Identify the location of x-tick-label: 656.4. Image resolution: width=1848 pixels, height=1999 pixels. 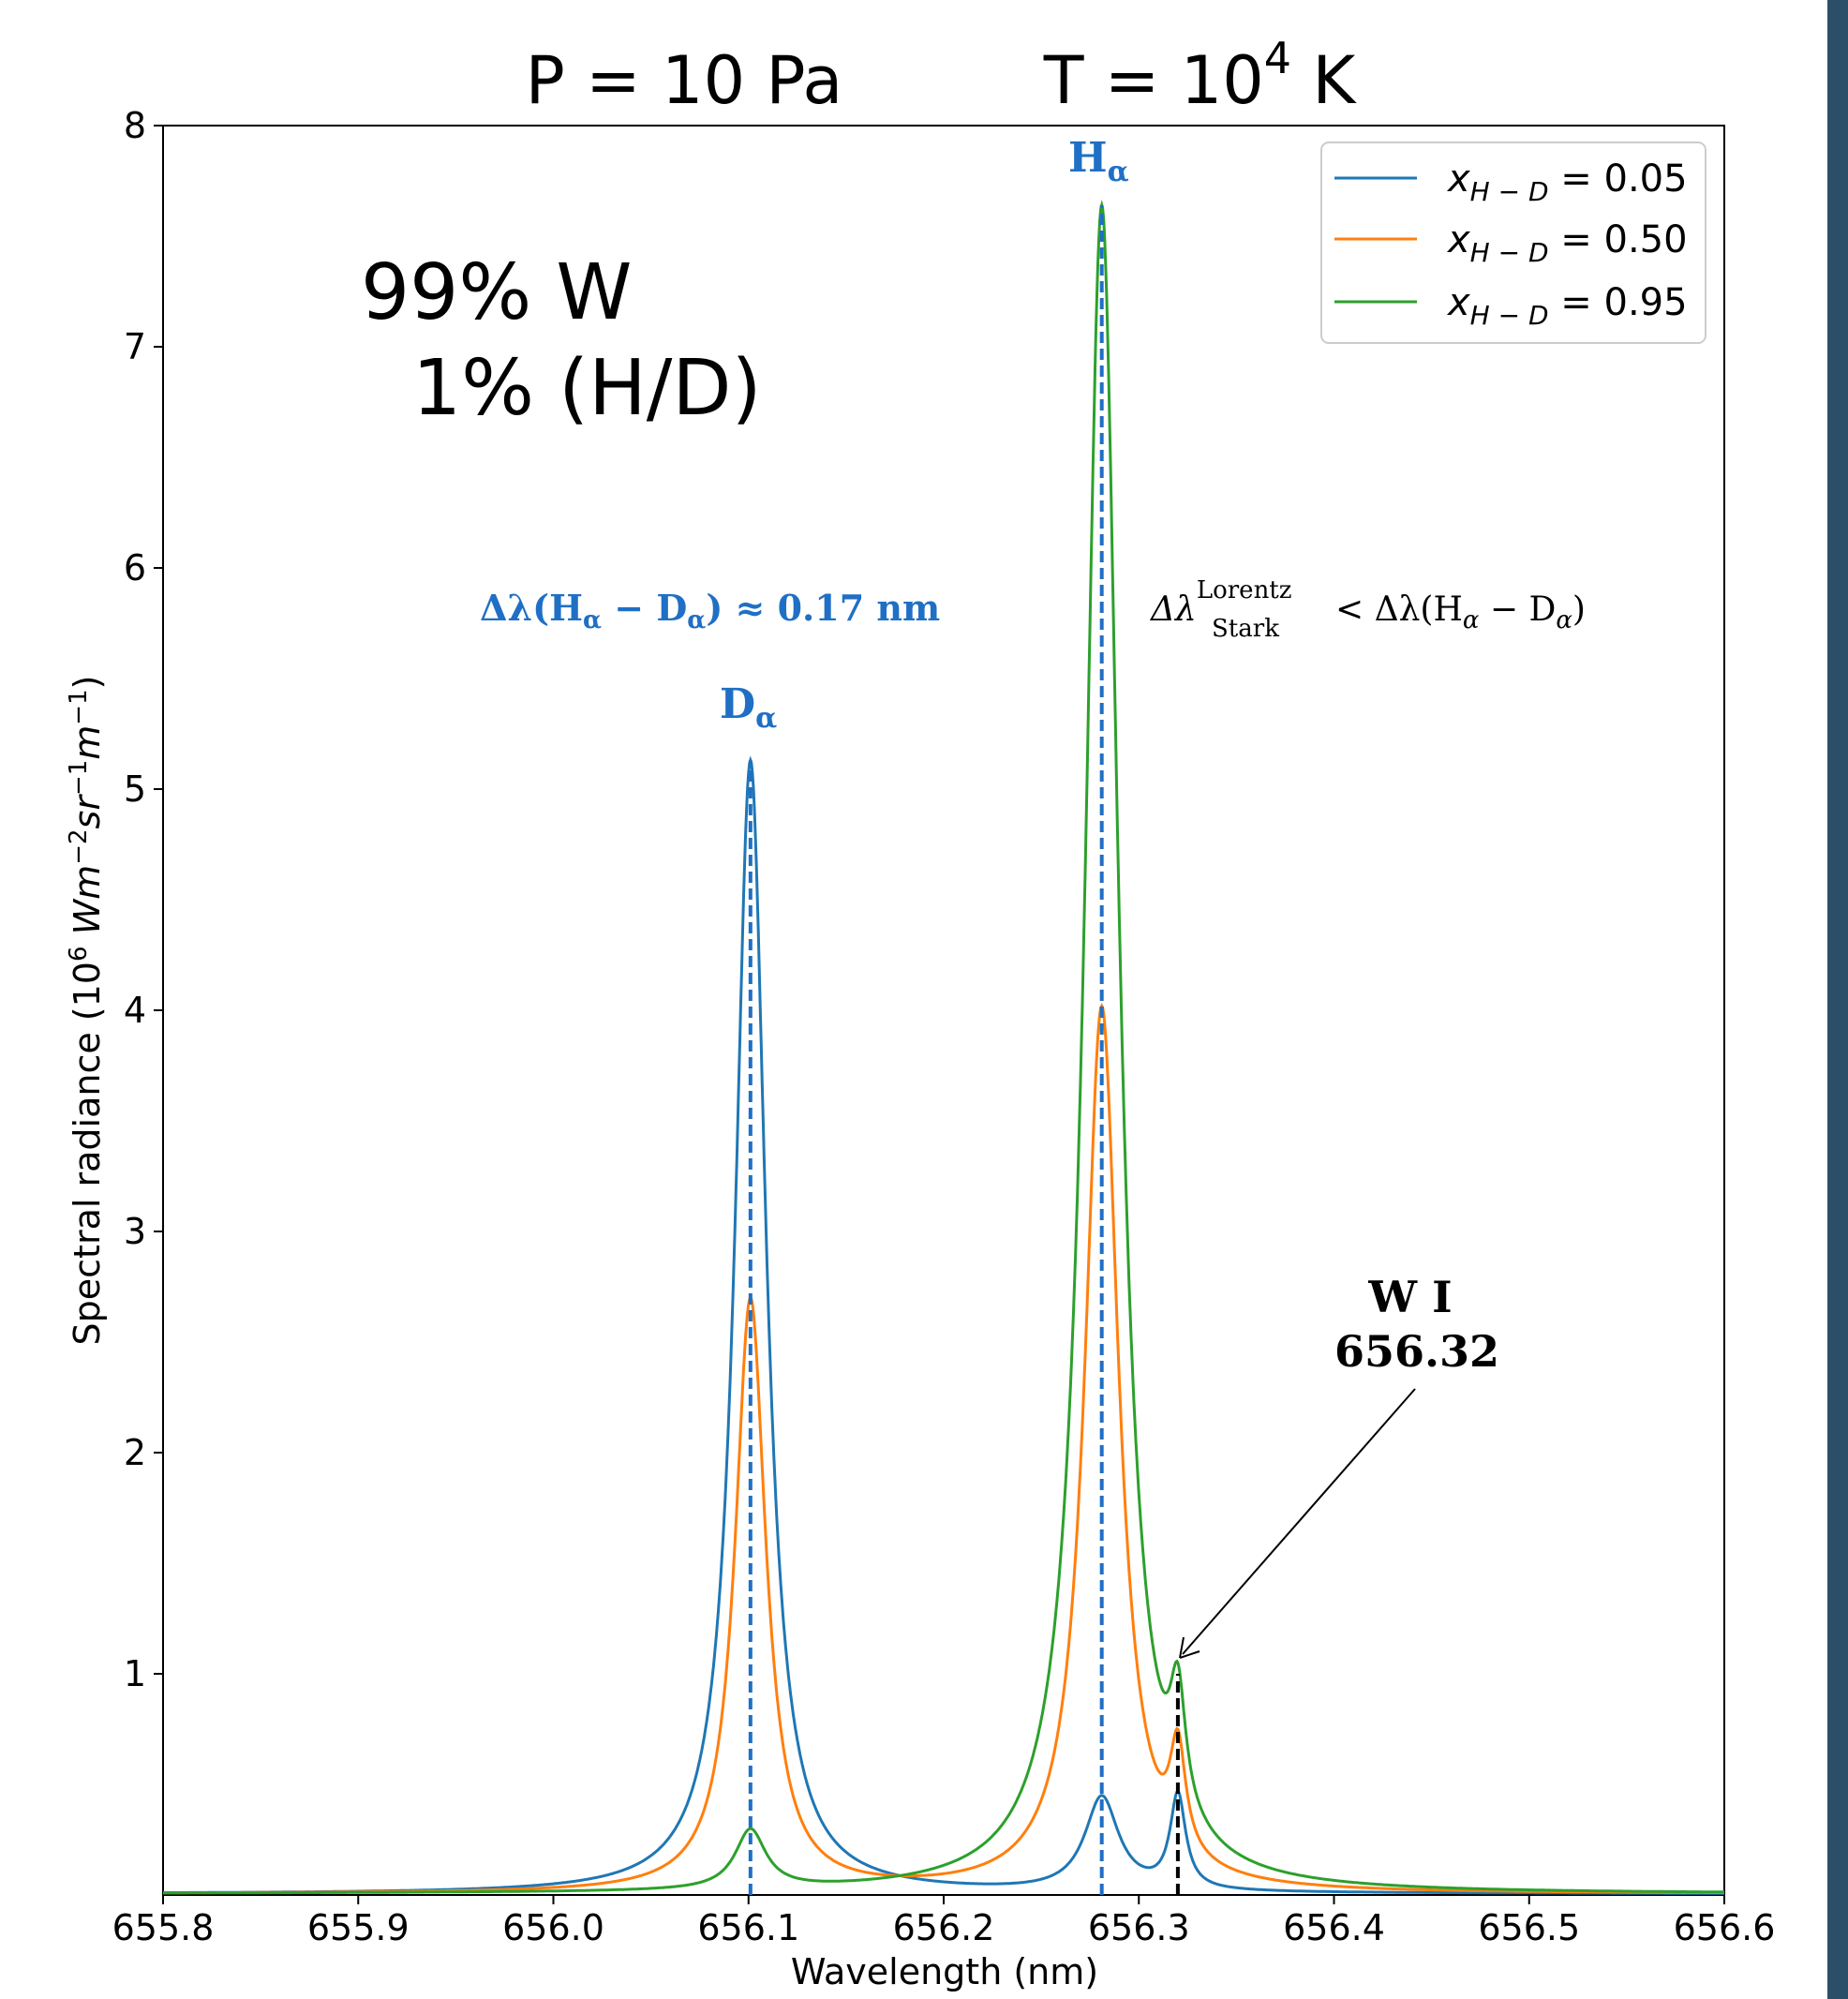
(1334, 1927).